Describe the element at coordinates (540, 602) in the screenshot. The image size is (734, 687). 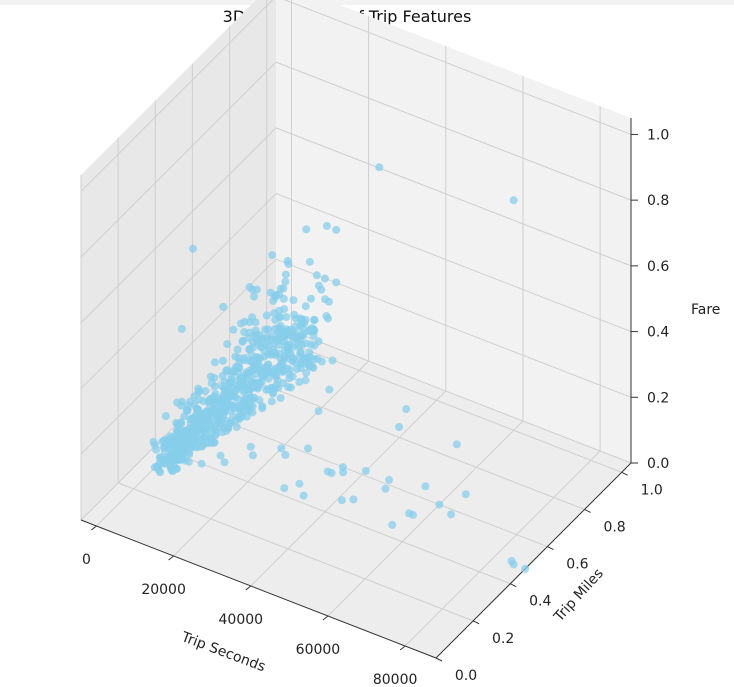
I see `y-tick-label: 0.4` at that location.